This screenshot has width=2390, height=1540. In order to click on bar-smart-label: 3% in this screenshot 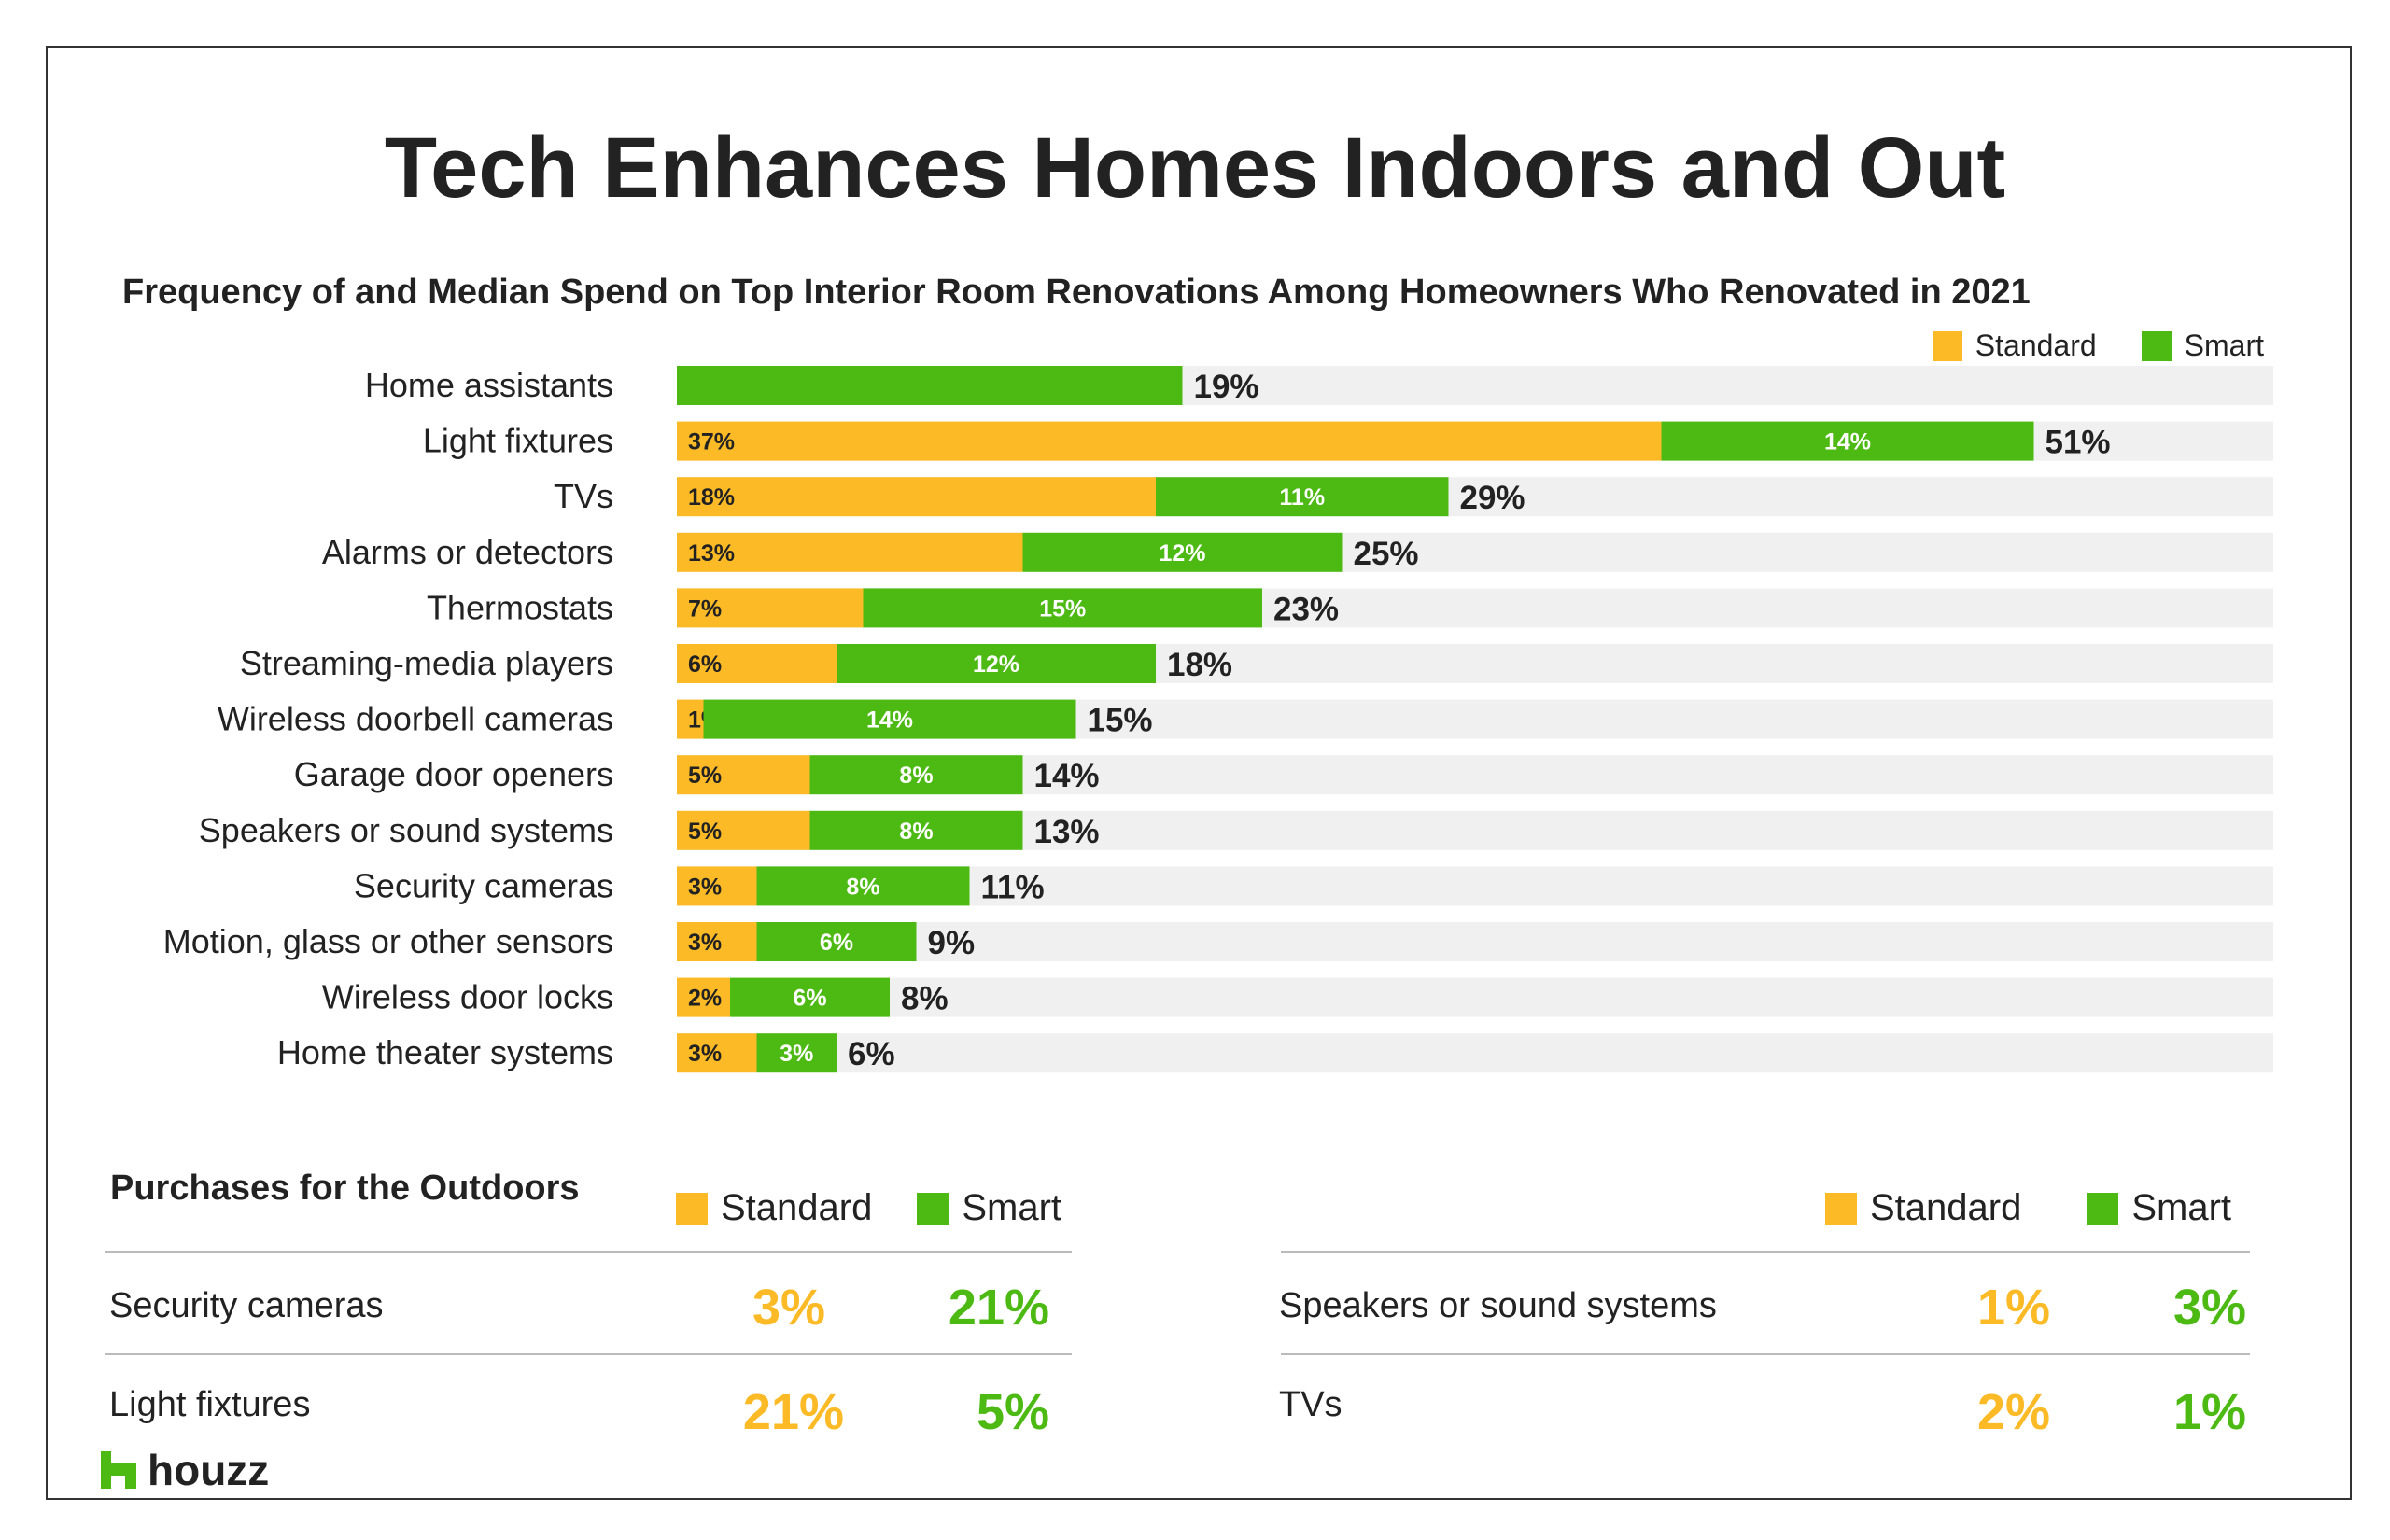, I will do `click(796, 1054)`.